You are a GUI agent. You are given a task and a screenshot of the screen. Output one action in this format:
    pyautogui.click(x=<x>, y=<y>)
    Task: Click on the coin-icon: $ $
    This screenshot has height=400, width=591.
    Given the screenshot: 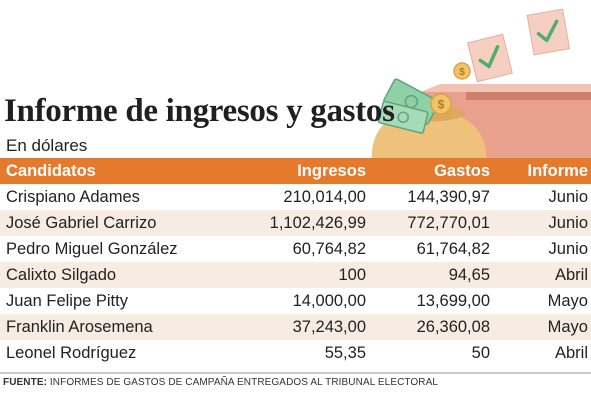 What is the action you would take?
    pyautogui.click(x=450, y=88)
    